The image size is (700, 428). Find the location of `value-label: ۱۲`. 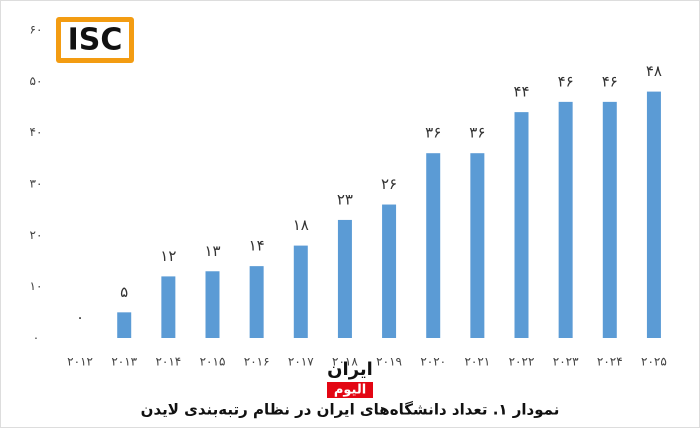

value-label: ۱۲ is located at coordinates (168, 256).